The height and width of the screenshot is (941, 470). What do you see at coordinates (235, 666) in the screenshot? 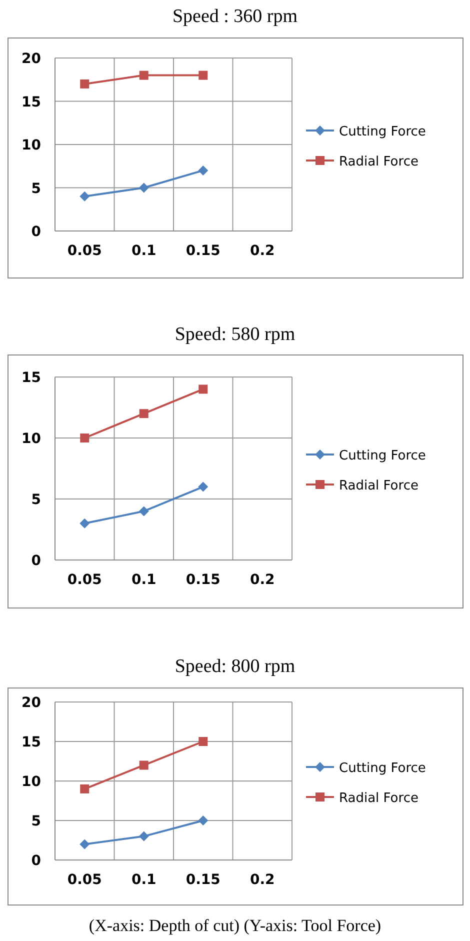
I see `chart-title: Speed: 800 rpm` at bounding box center [235, 666].